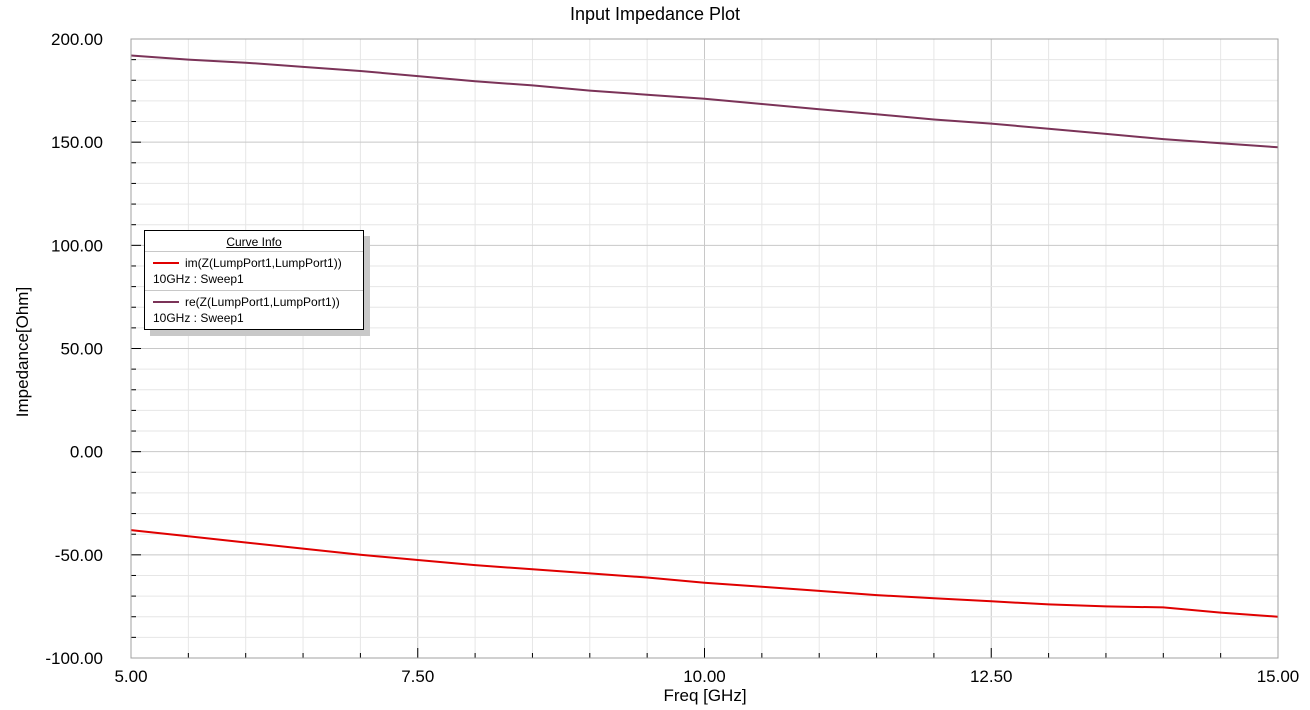 This screenshot has height=710, width=1310. Describe the element at coordinates (655, 14) in the screenshot. I see `chart-title: Input Impedance Plot` at that location.